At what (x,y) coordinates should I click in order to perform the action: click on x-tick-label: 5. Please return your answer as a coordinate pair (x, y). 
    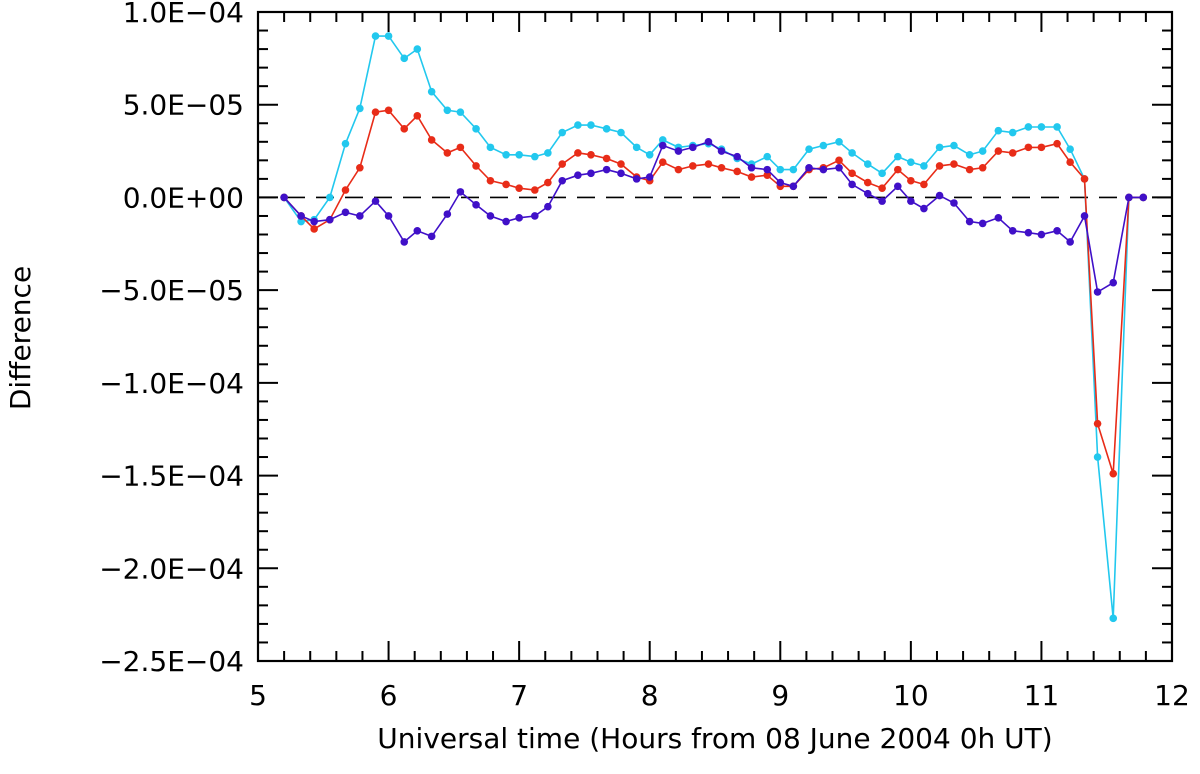
    Looking at the image, I should click on (258, 695).